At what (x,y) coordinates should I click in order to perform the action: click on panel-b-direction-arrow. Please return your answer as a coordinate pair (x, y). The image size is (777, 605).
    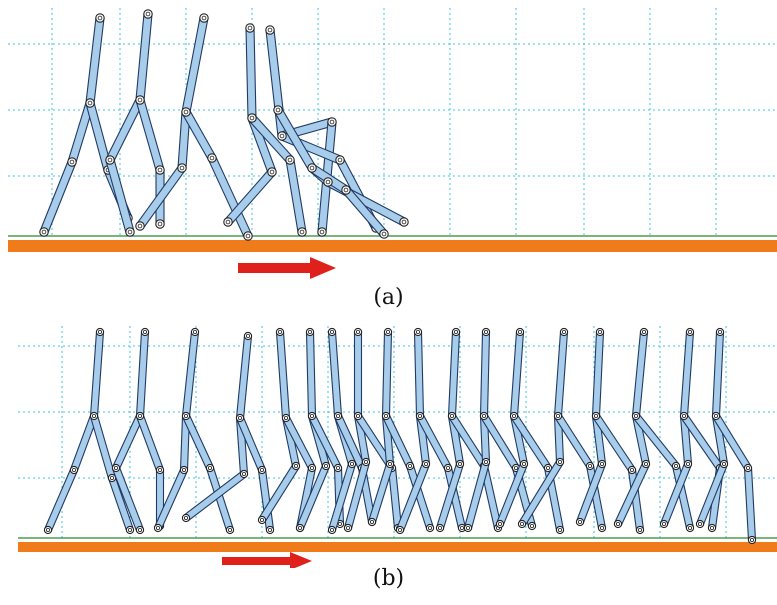
    Looking at the image, I should click on (267, 560).